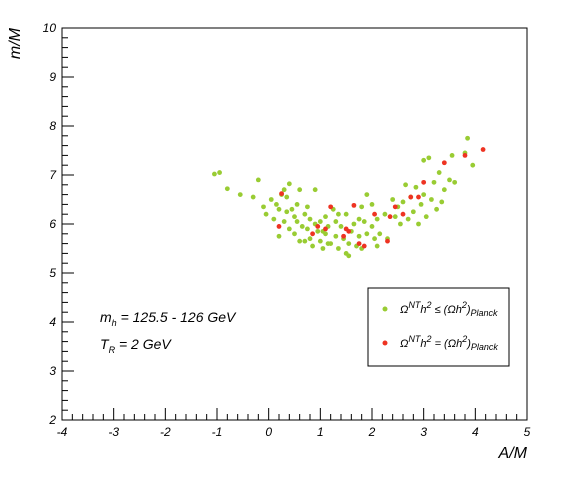 The height and width of the screenshot is (488, 567). What do you see at coordinates (385, 309) in the screenshot?
I see `legend-marker-green` at bounding box center [385, 309].